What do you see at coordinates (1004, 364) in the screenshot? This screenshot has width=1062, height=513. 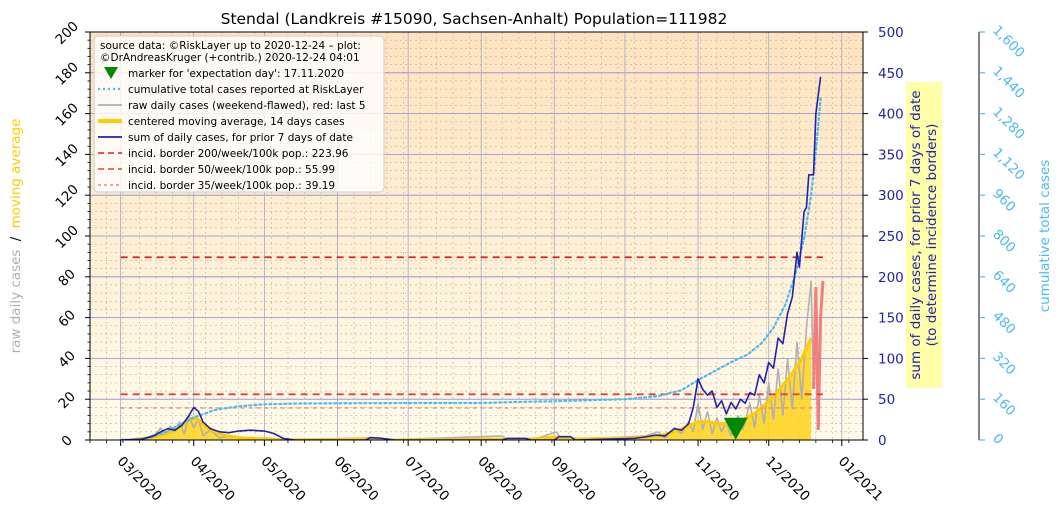 I see `far-right-axis-tick-label: 320` at bounding box center [1004, 364].